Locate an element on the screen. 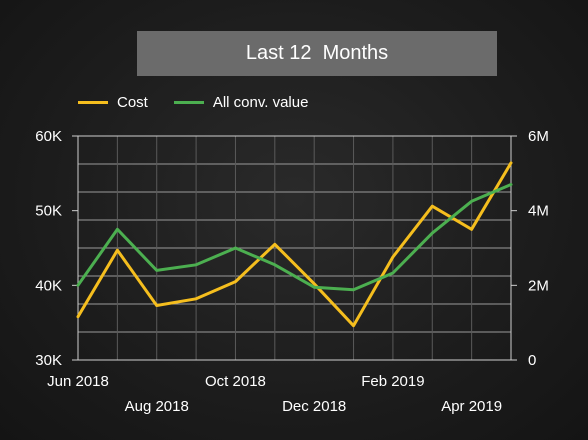 This screenshot has width=588, height=440. legend: Cost All conv. value is located at coordinates (206, 102).